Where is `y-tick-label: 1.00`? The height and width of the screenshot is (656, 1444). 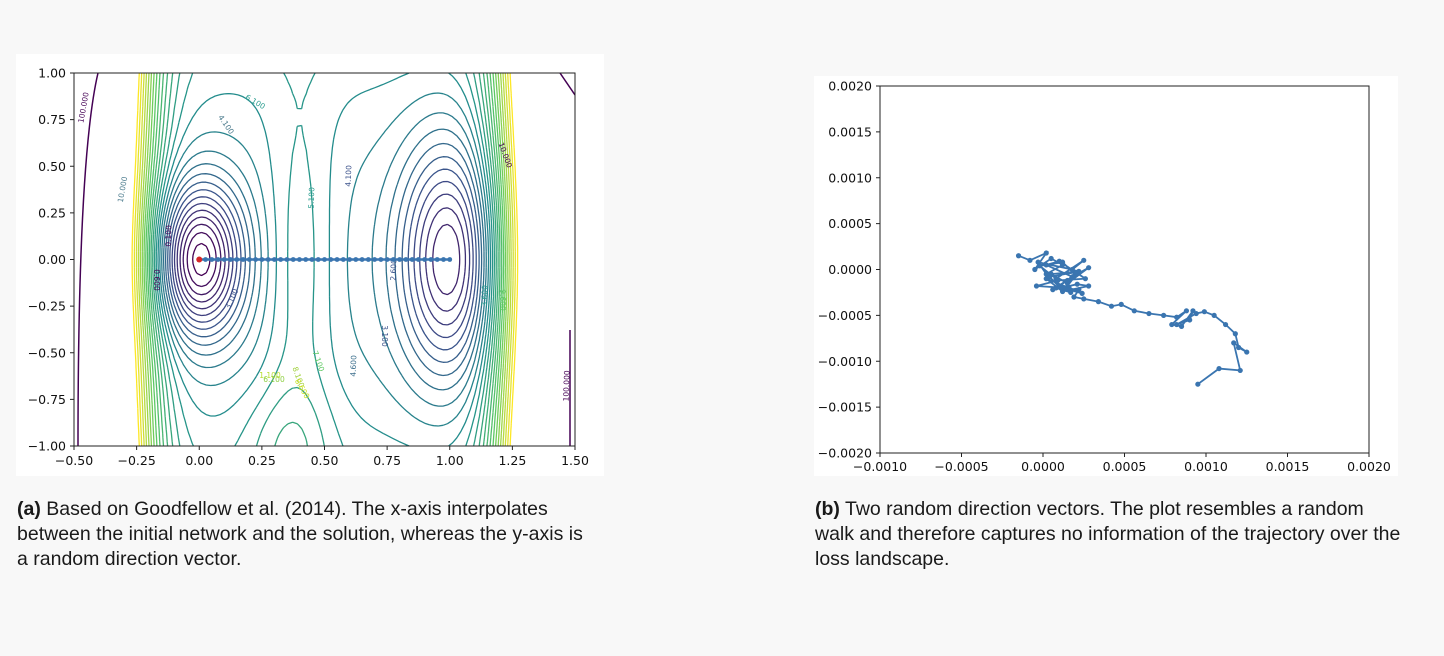 y-tick-label: 1.00 is located at coordinates (52, 73).